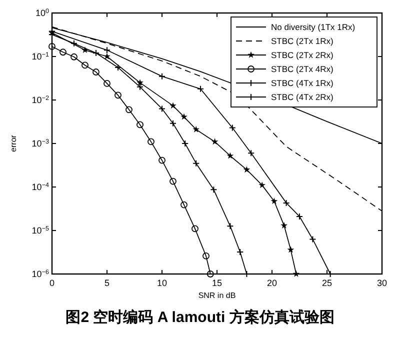 This screenshot has width=400, height=340. Describe the element at coordinates (107, 283) in the screenshot. I see `x-tick-label: 5` at that location.